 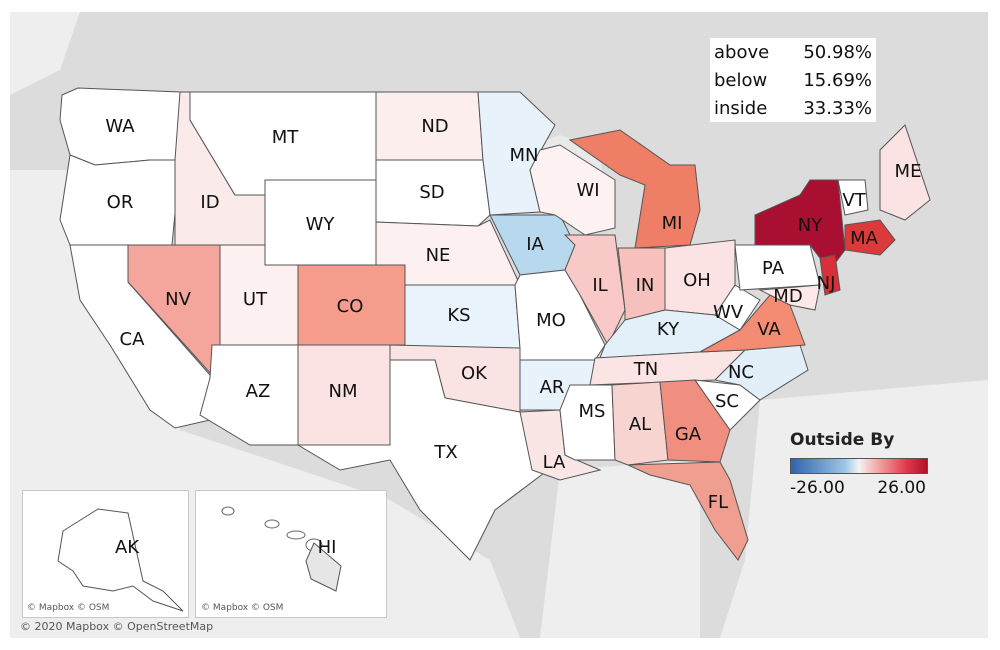 What do you see at coordinates (120, 560) in the screenshot?
I see `state-ak` at bounding box center [120, 560].